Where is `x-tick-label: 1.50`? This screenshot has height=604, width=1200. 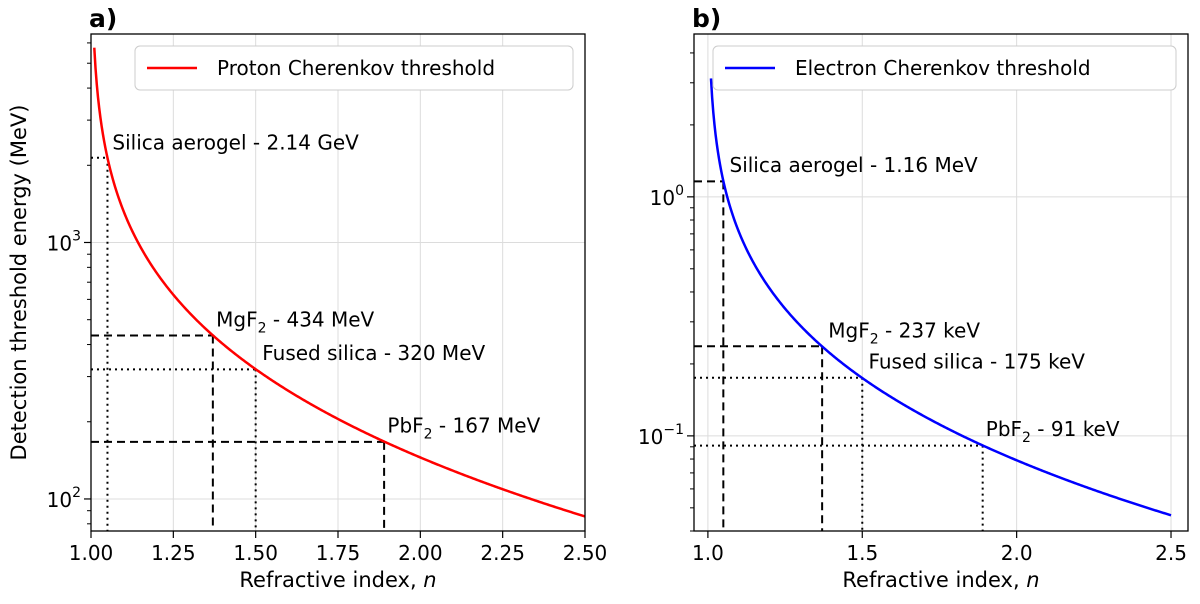 x-tick-label: 1.50 is located at coordinates (255, 553).